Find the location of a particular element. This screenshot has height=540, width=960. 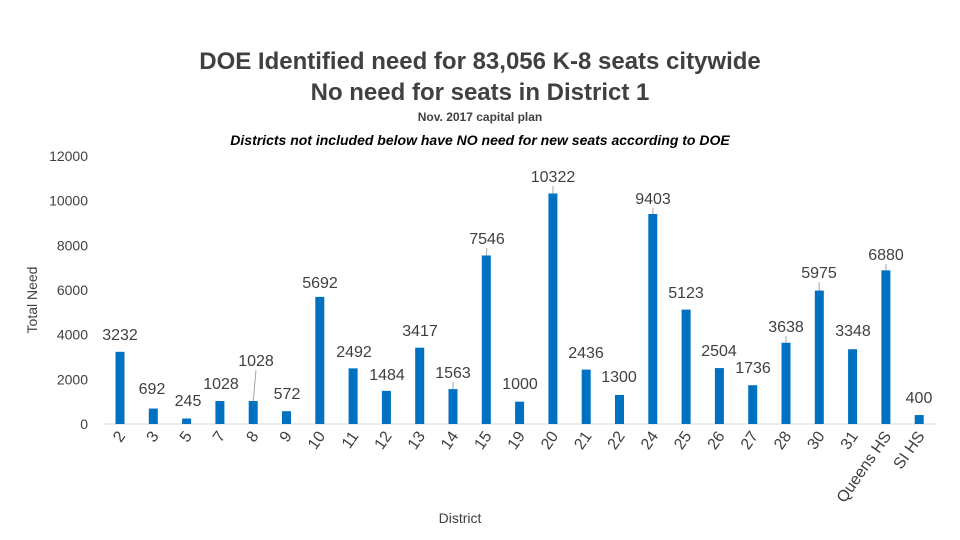

data-label: 400 is located at coordinates (919, 398).